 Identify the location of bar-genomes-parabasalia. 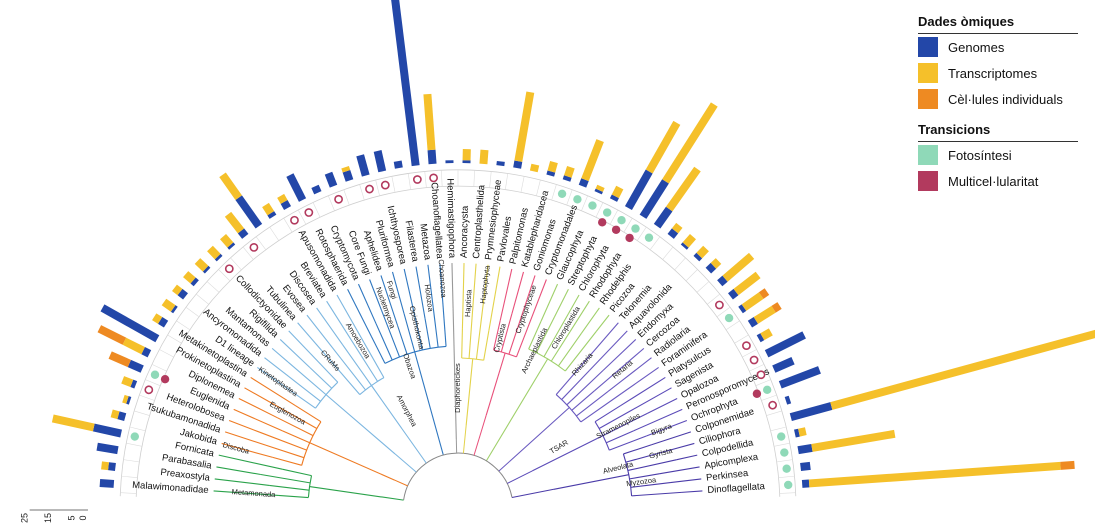
(107, 448).